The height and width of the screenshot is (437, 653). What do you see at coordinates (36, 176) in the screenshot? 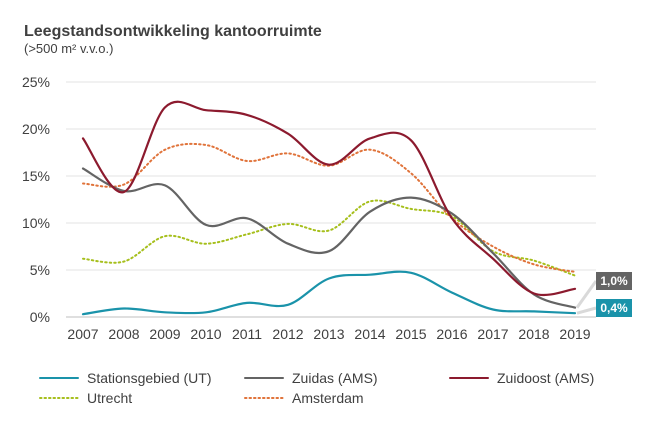
I see `y-tick-label: 15%` at bounding box center [36, 176].